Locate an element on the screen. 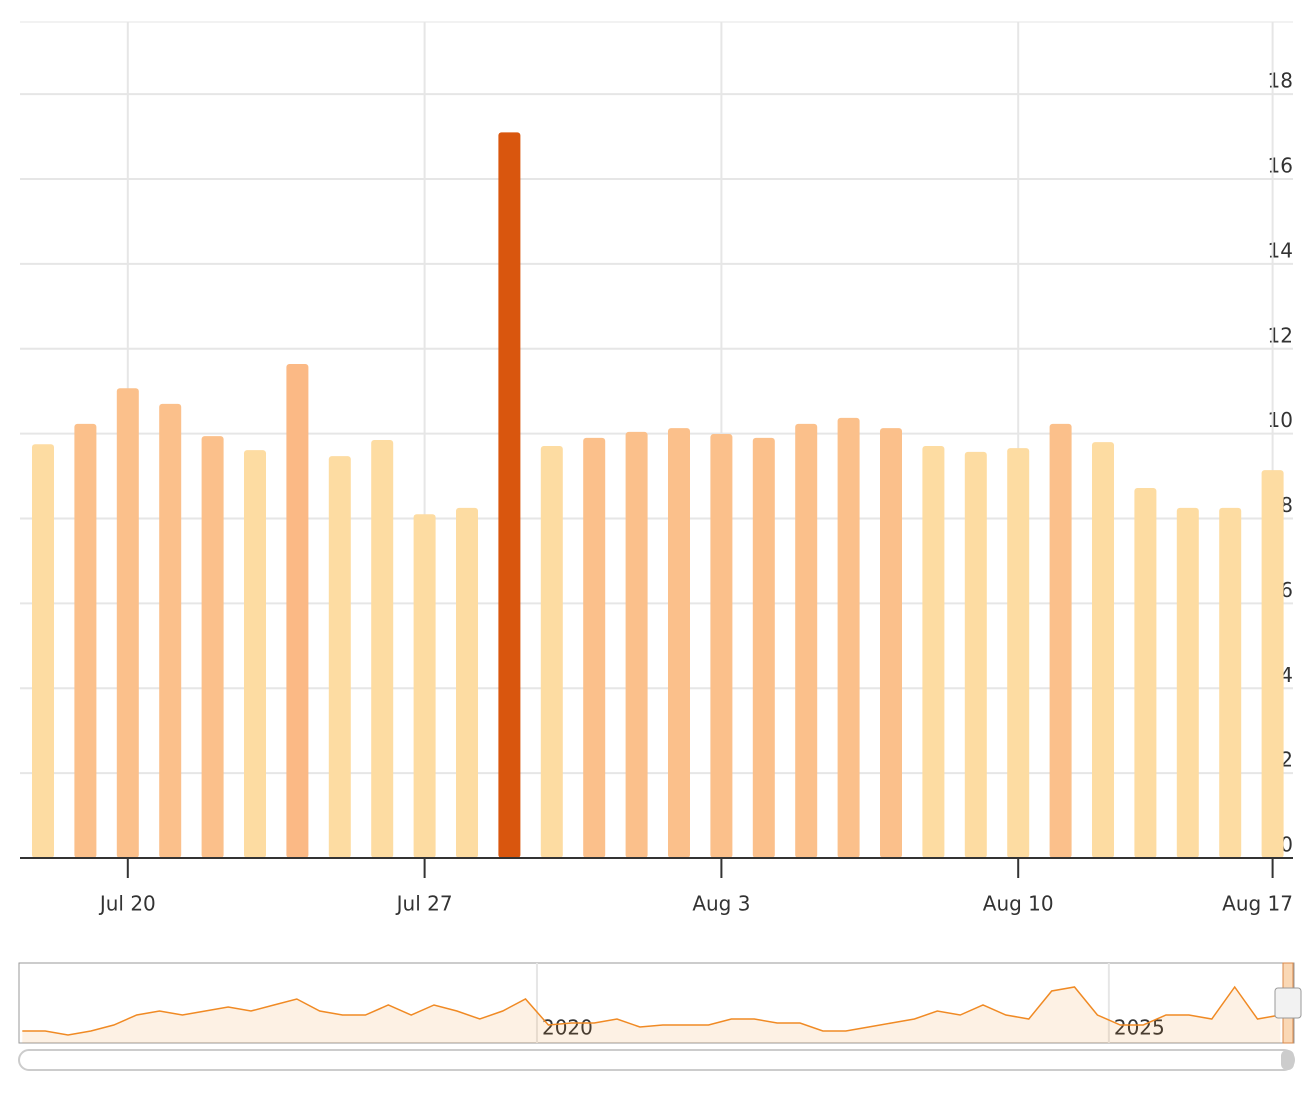 The width and height of the screenshot is (1314, 1104). navigator-line is located at coordinates (651, 1010).